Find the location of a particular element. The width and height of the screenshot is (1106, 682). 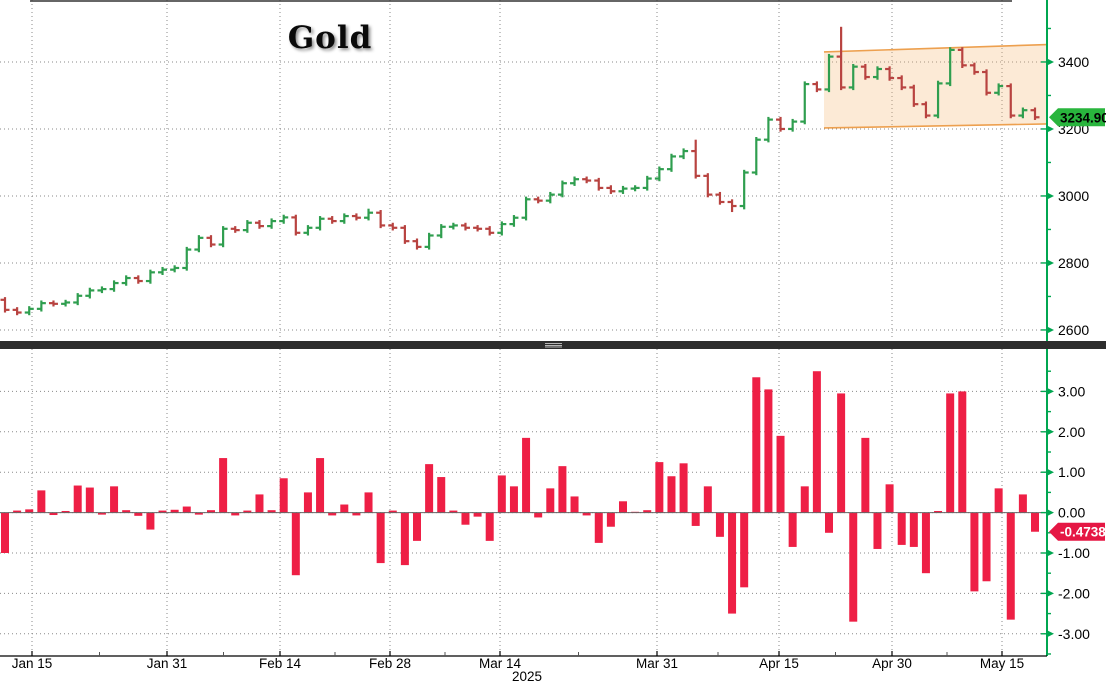

svg-text: Mar 31 is located at coordinates (657, 663).